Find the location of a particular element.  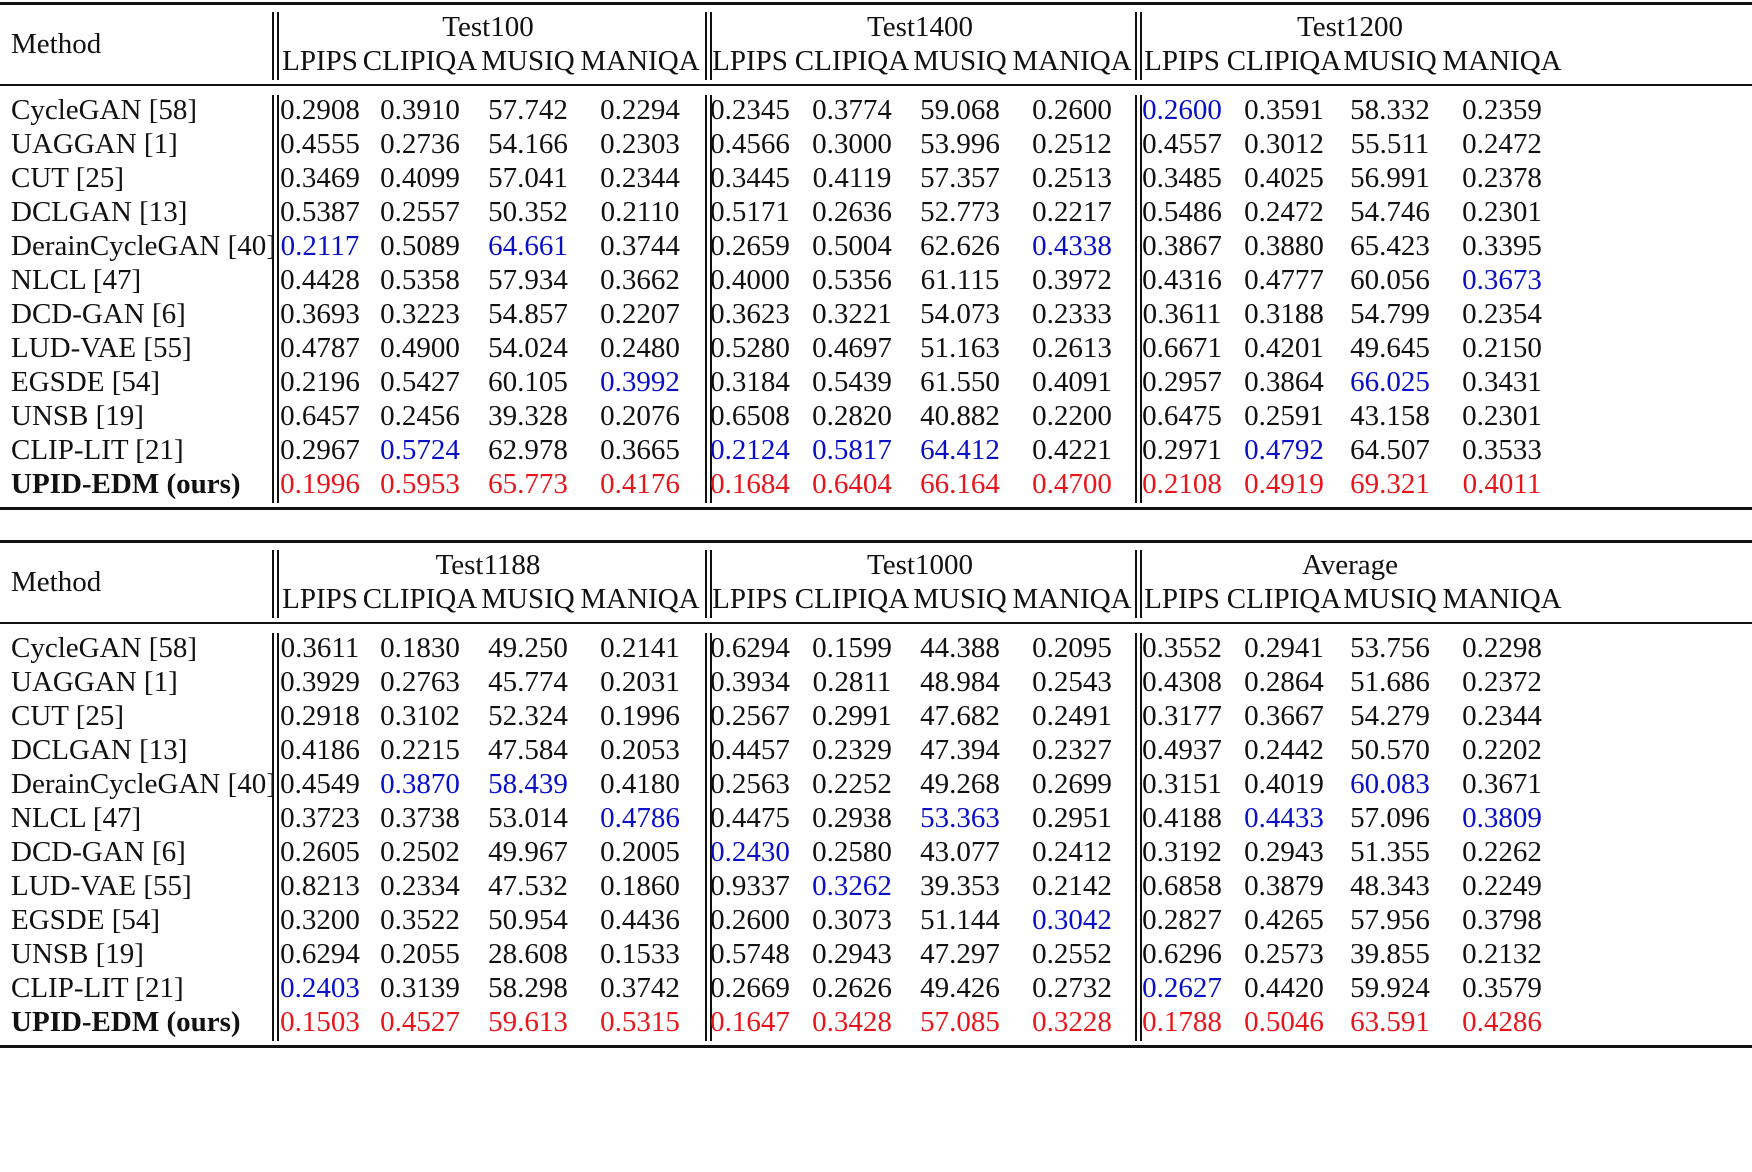

table-cell: 0.6296 is located at coordinates (1182, 954).